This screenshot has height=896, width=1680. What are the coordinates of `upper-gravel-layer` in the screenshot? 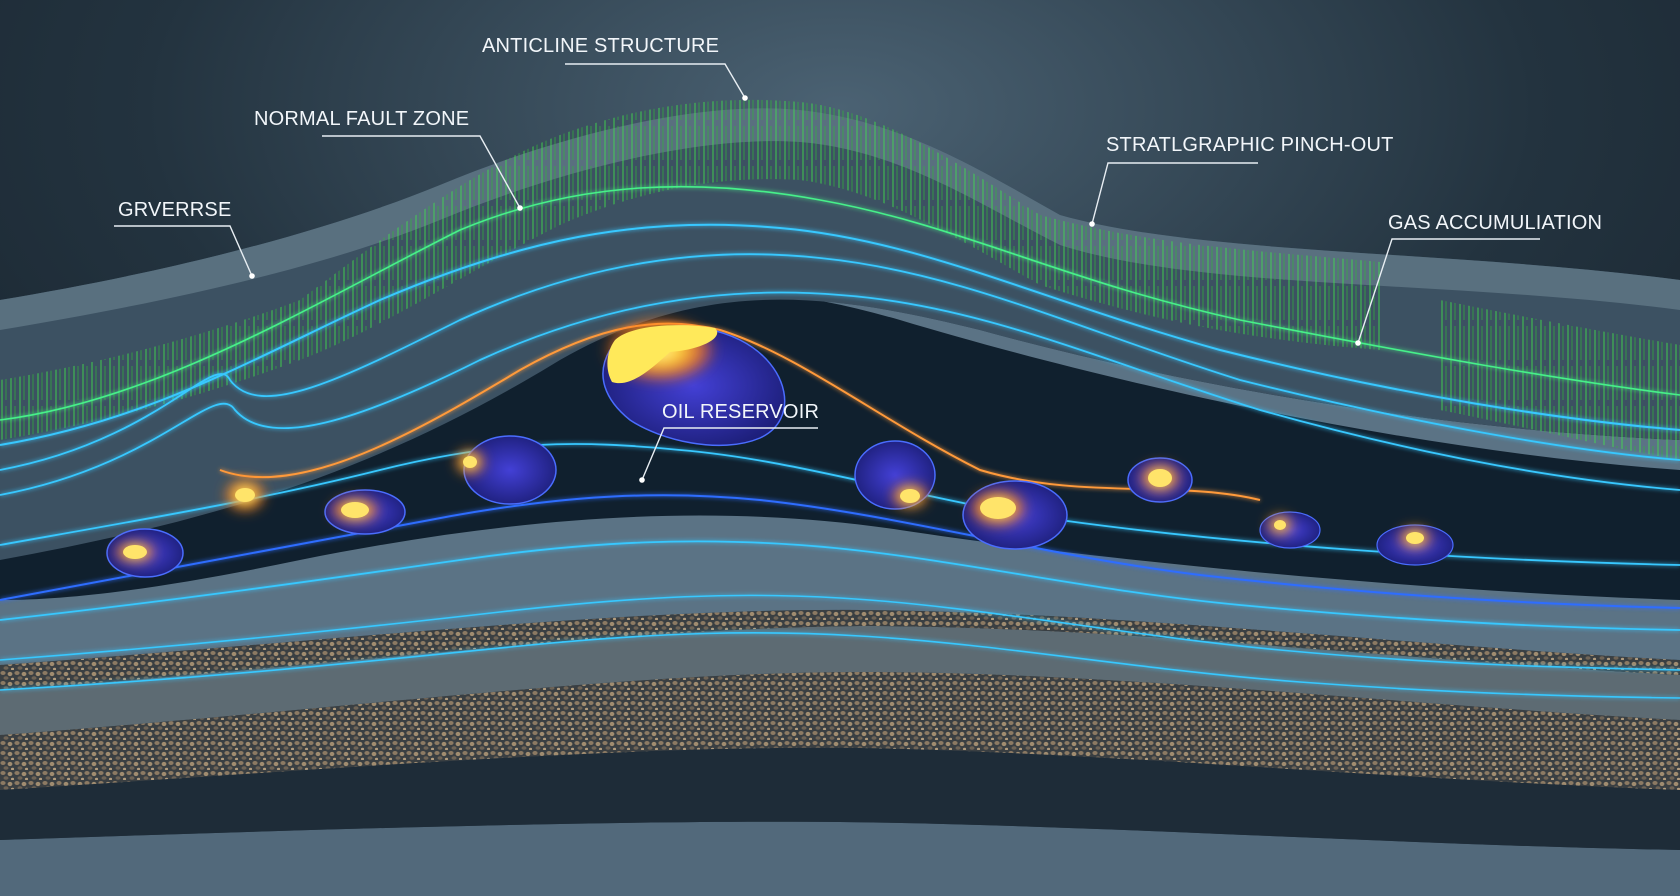 It's located at (840, 649).